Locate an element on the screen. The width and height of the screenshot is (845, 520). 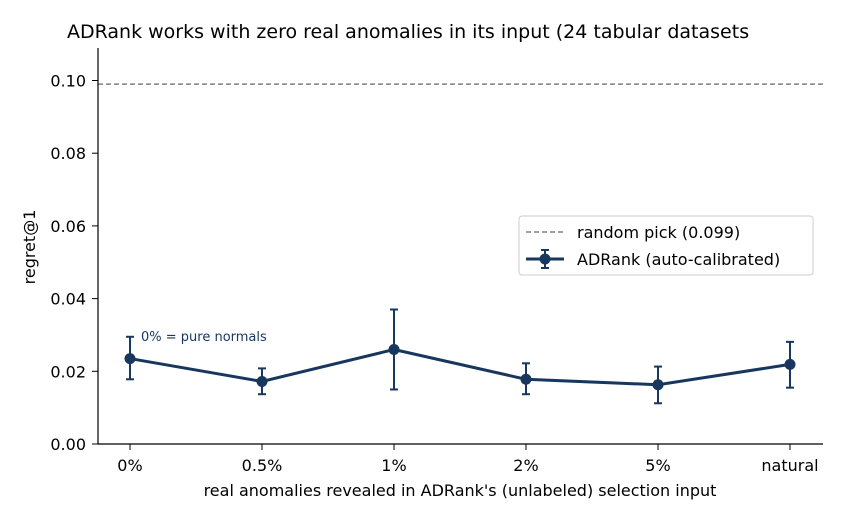
annotation-text: 0% = pure normals is located at coordinates (204, 337).